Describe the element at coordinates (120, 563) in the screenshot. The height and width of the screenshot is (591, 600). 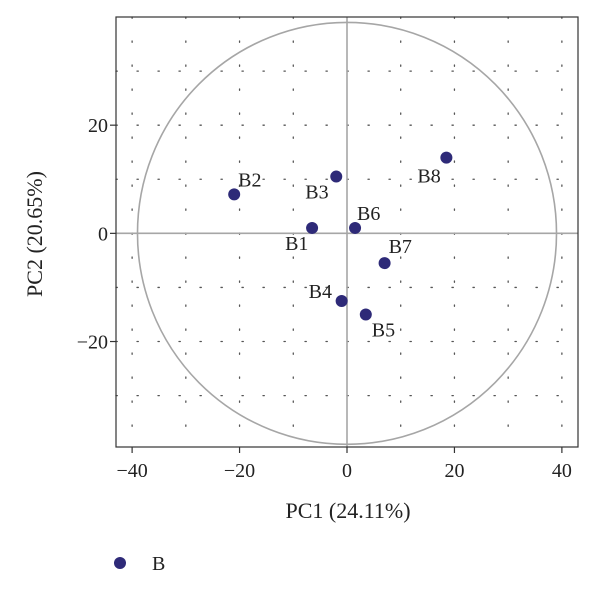
I see `legend-marker-b` at that location.